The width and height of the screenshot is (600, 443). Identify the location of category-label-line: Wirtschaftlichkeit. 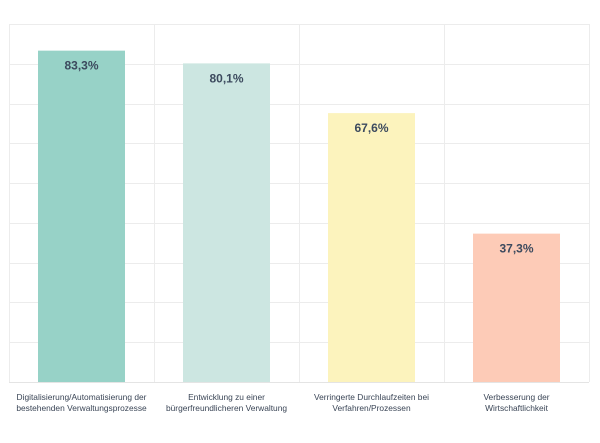
(516, 408).